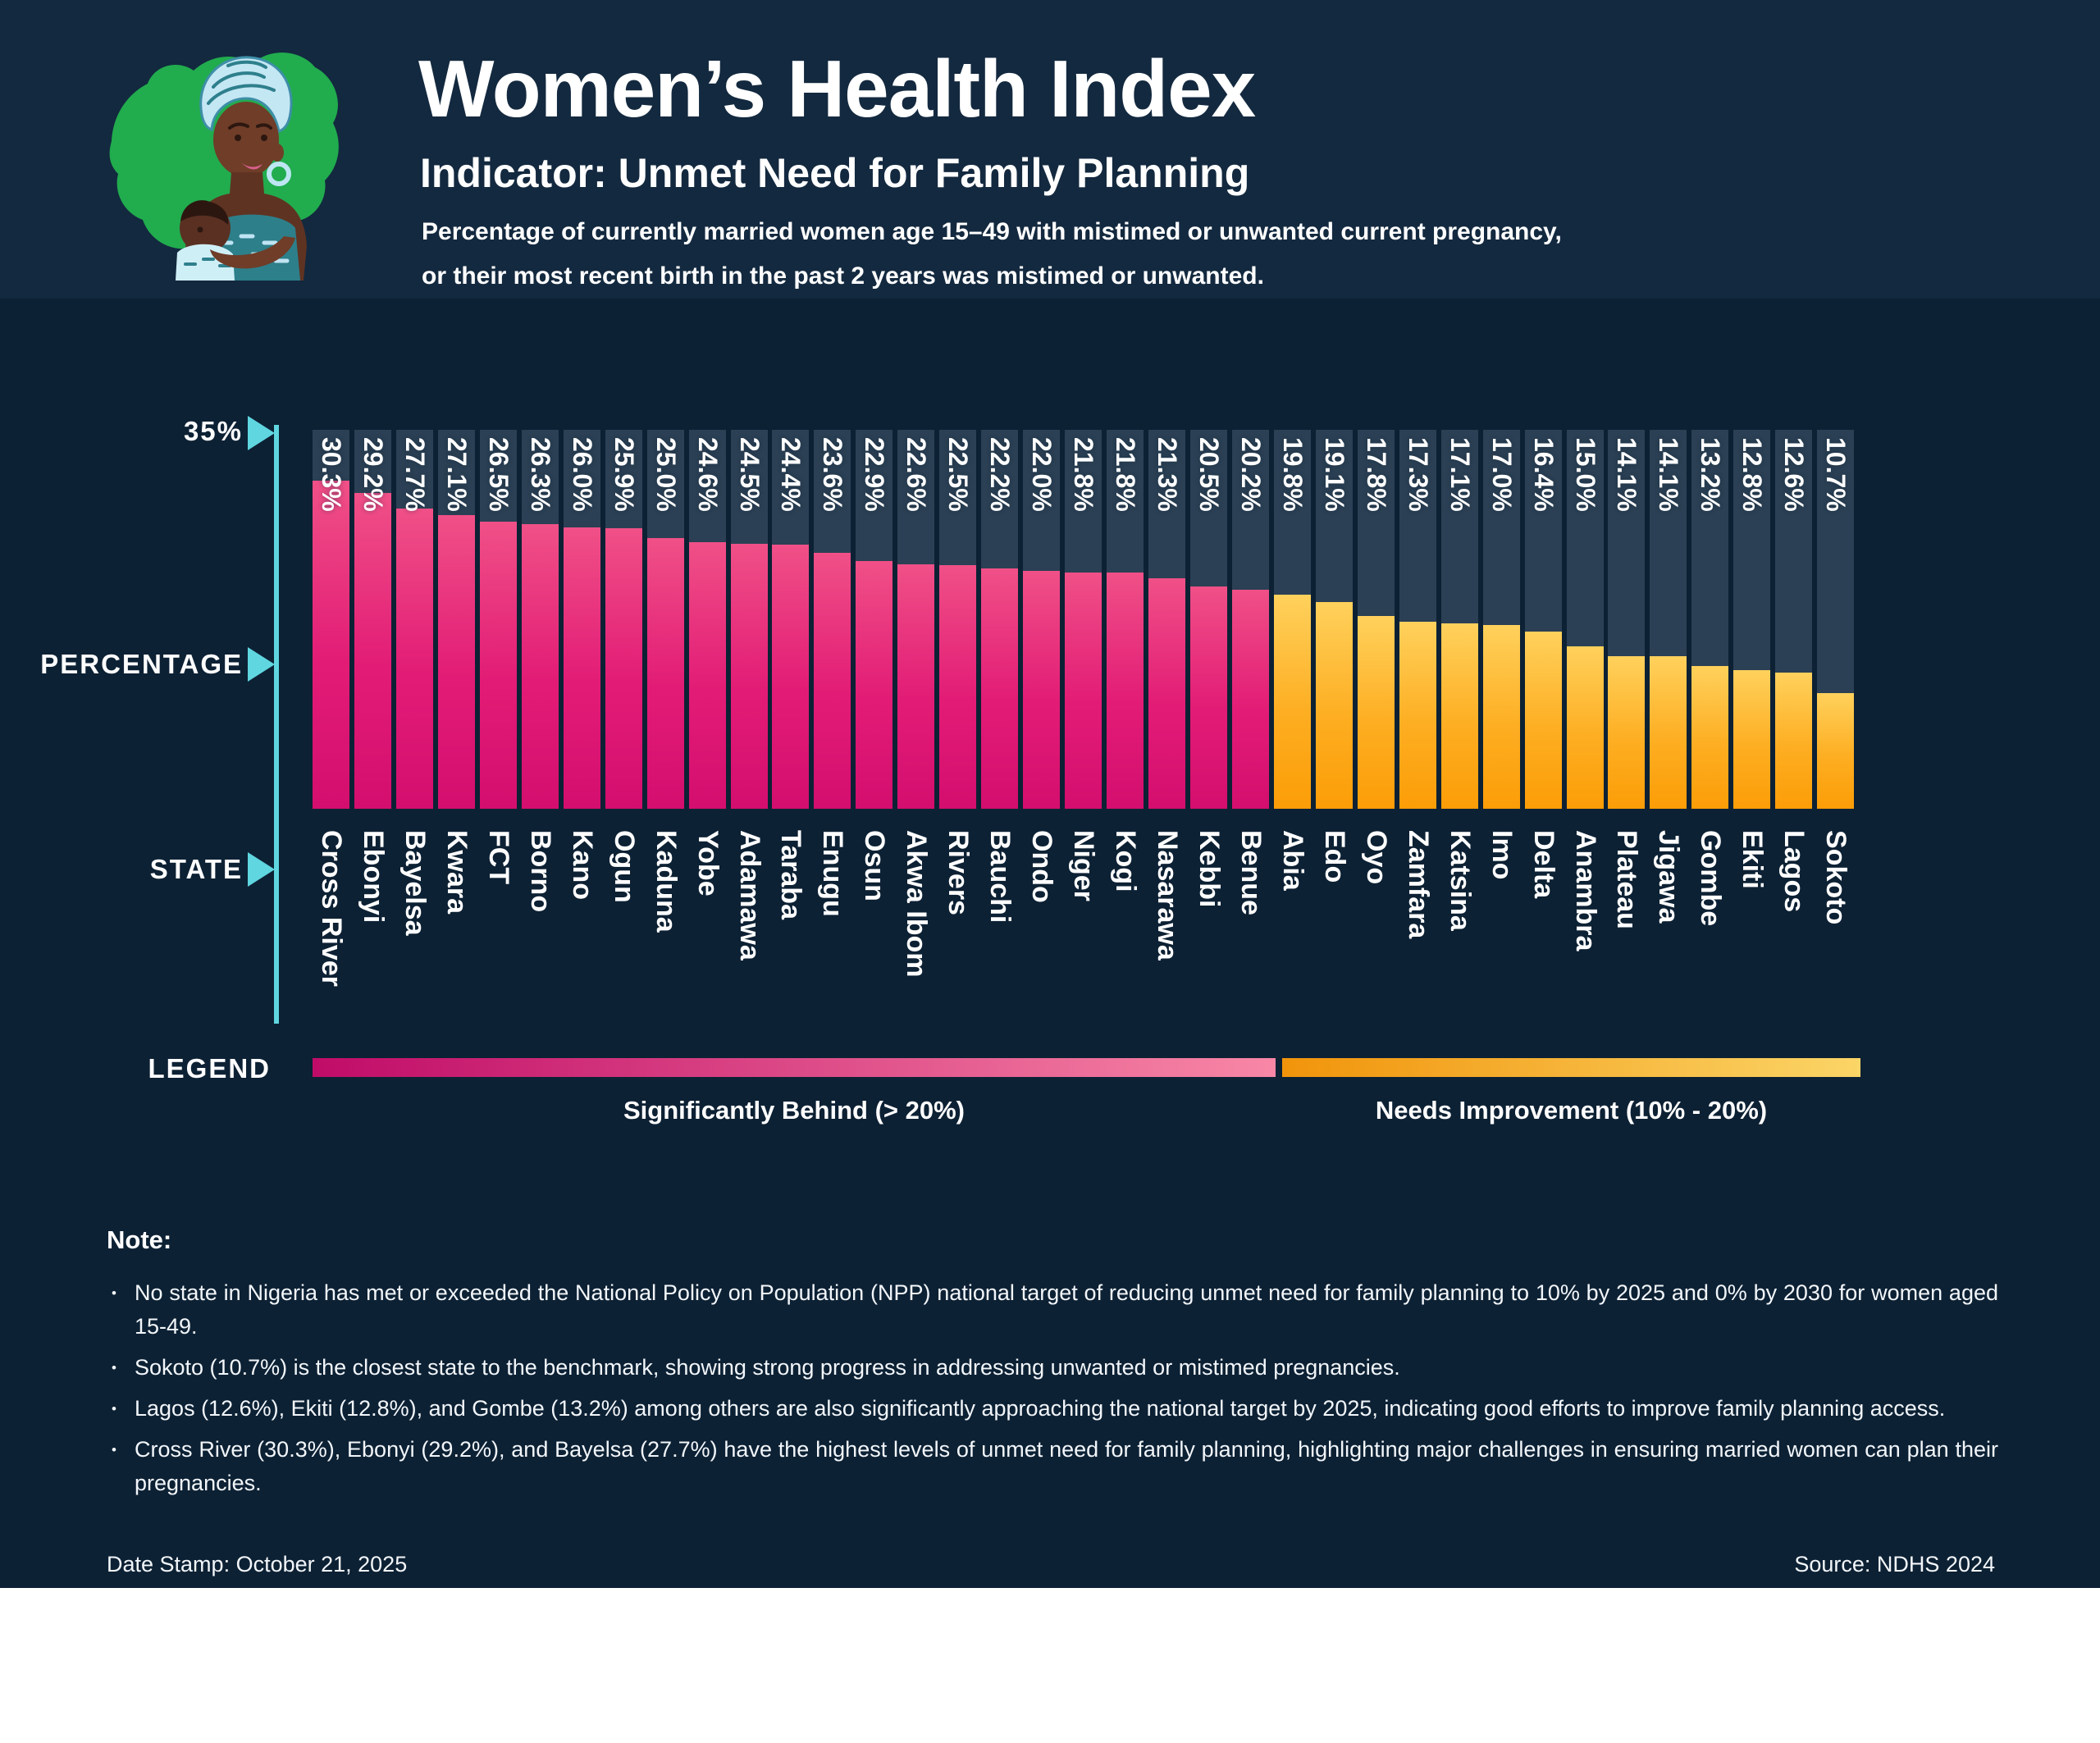  I want to click on bar-value-label: 30.3%, so click(332, 474).